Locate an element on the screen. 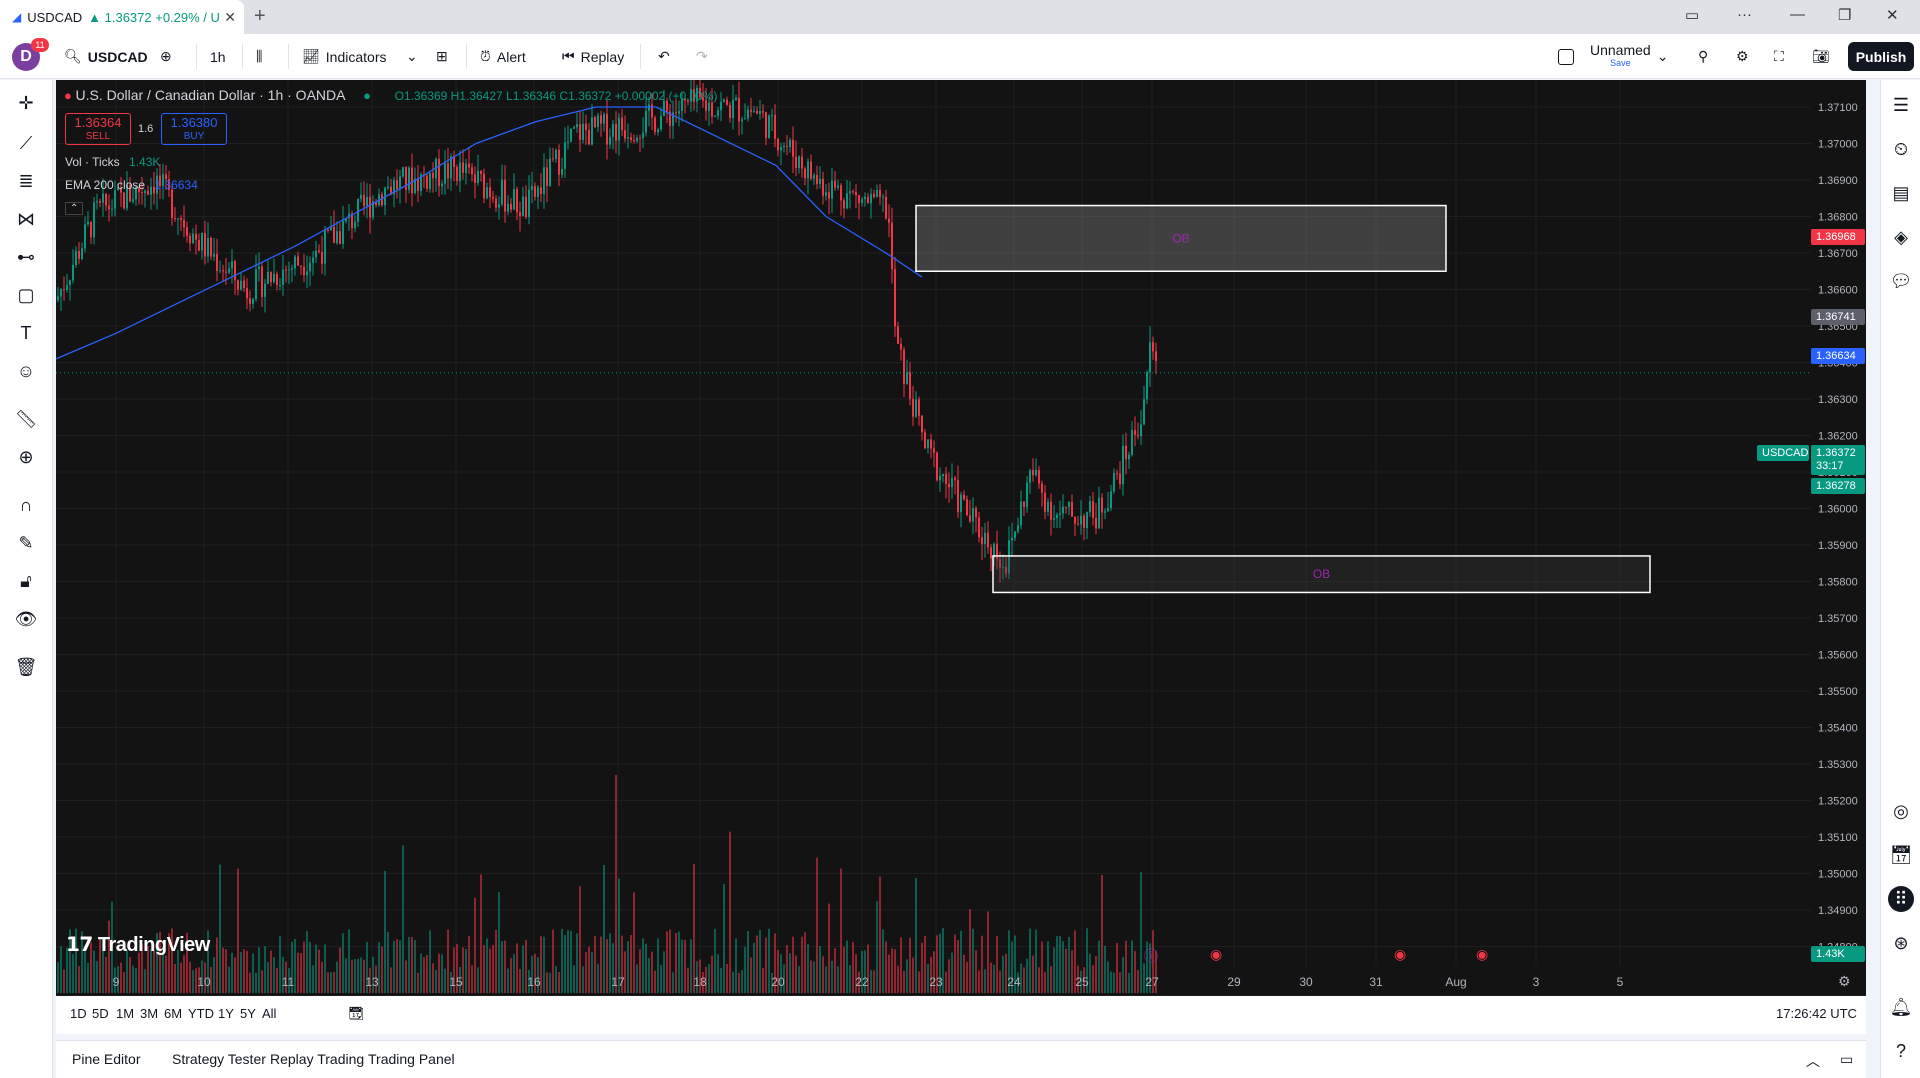 The image size is (1920, 1078). help-icon: ? is located at coordinates (1900, 1050).